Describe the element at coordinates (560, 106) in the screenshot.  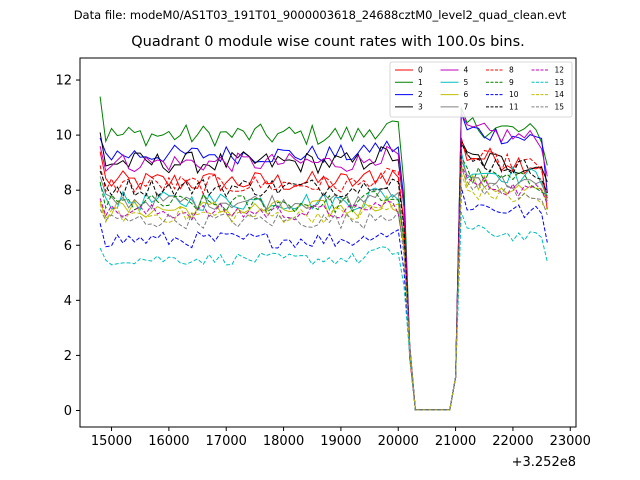
I see `legend-label-15: 15` at that location.